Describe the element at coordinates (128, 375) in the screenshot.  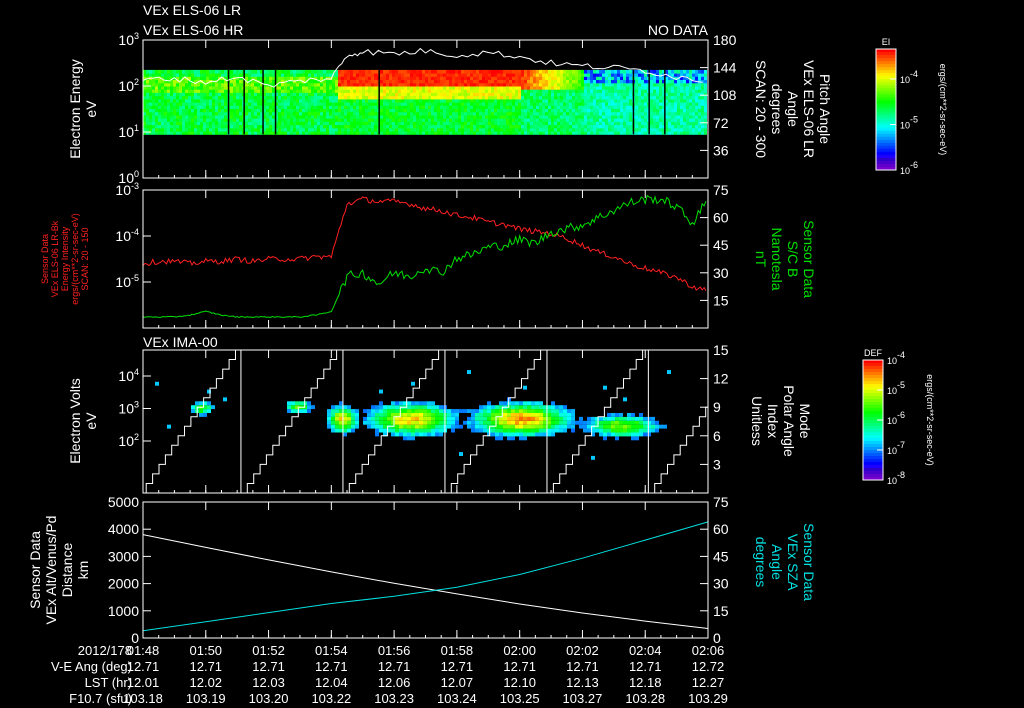
I see `y-tick-label: 104` at that location.